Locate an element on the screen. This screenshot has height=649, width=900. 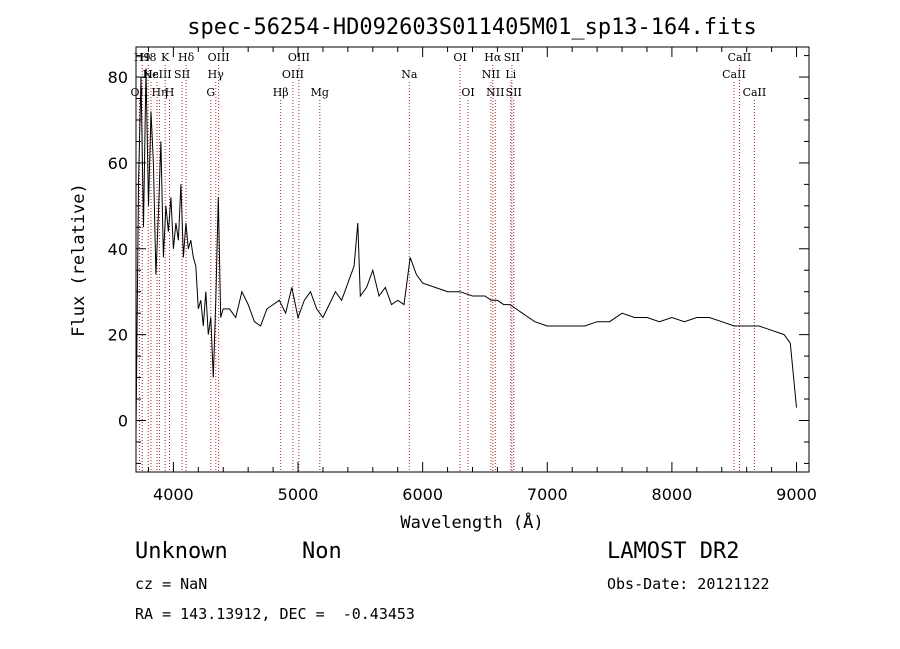
marker-label-3: Hε is located at coordinates (151, 74).